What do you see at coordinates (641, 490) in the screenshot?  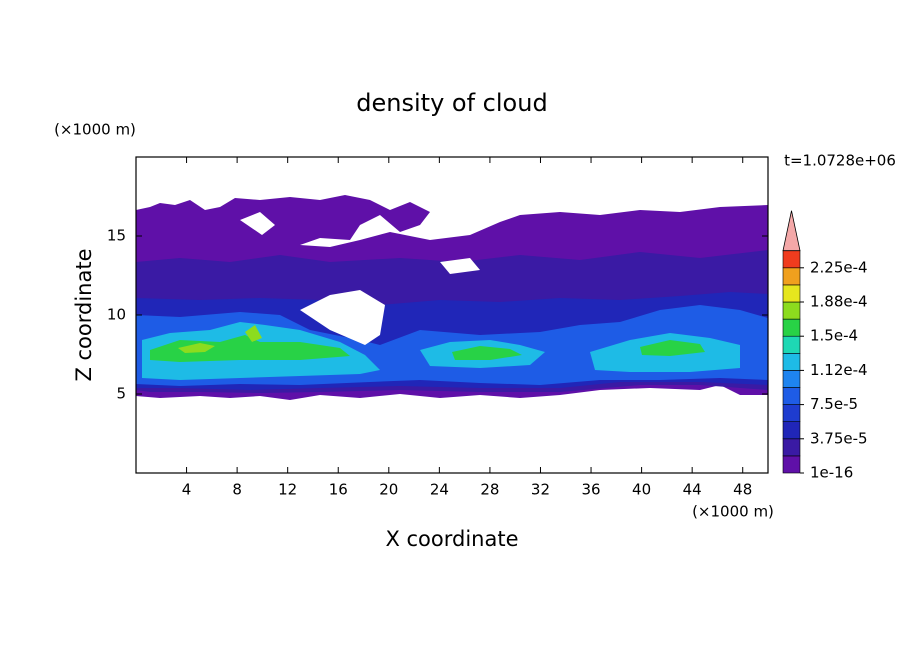 I see `x-tick-label: 40` at bounding box center [641, 490].